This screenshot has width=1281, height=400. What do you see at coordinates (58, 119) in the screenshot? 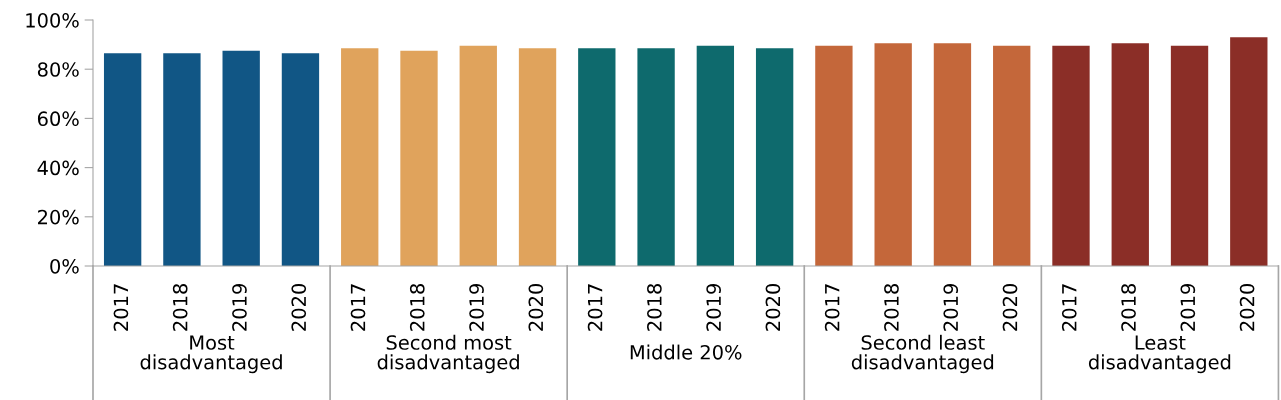
I see `y-tick-label: 60%` at bounding box center [58, 119].